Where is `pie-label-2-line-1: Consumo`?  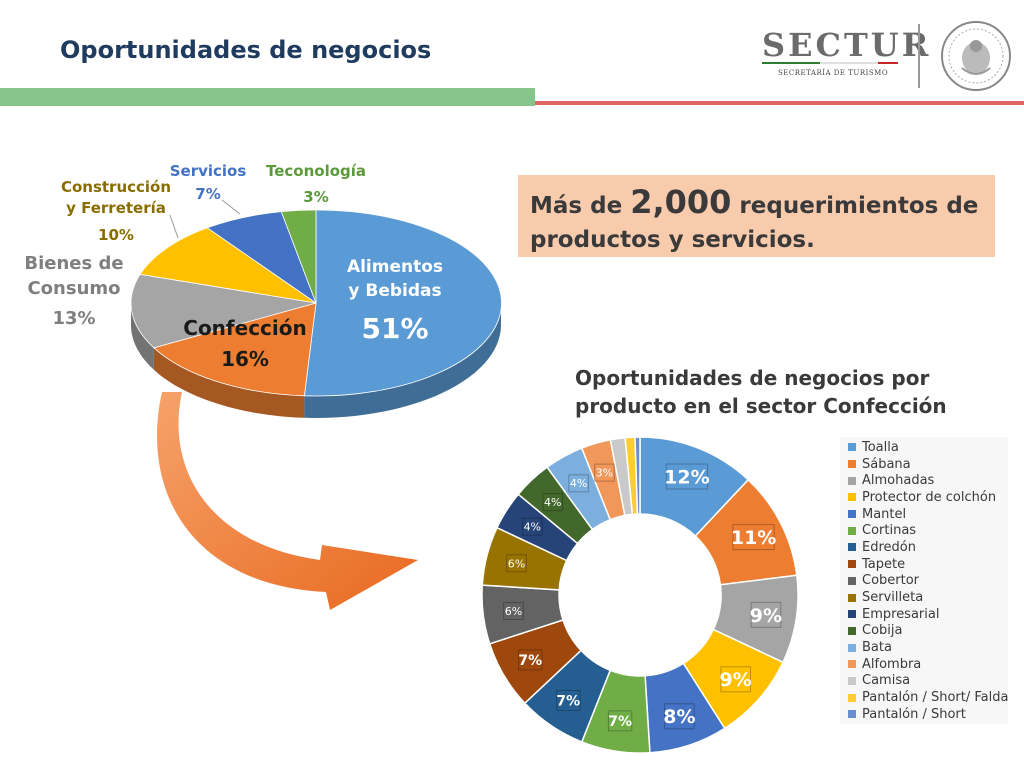 pie-label-2-line-1: Consumo is located at coordinates (73, 288).